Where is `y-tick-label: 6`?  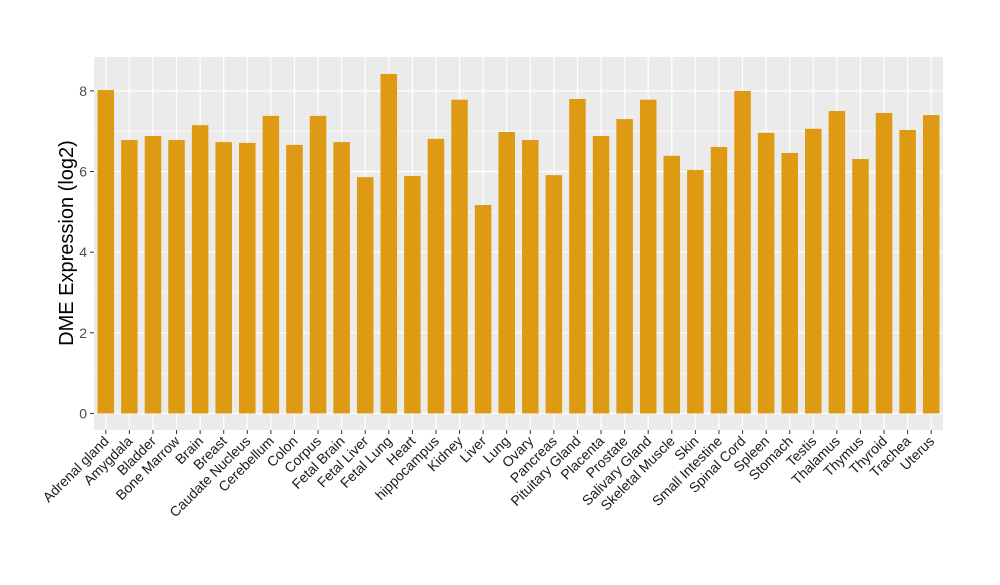
y-tick-label: 6 is located at coordinates (83, 172).